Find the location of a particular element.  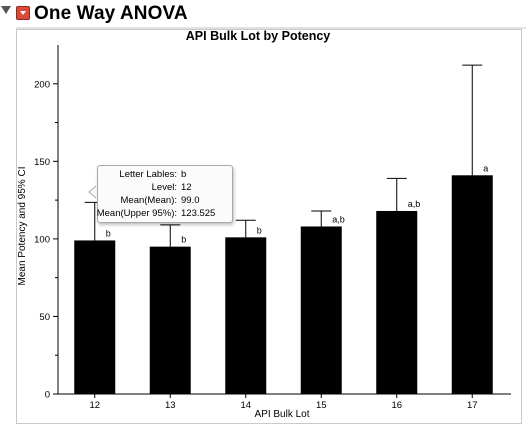

tooltip-value: 123.525 is located at coordinates (198, 213).